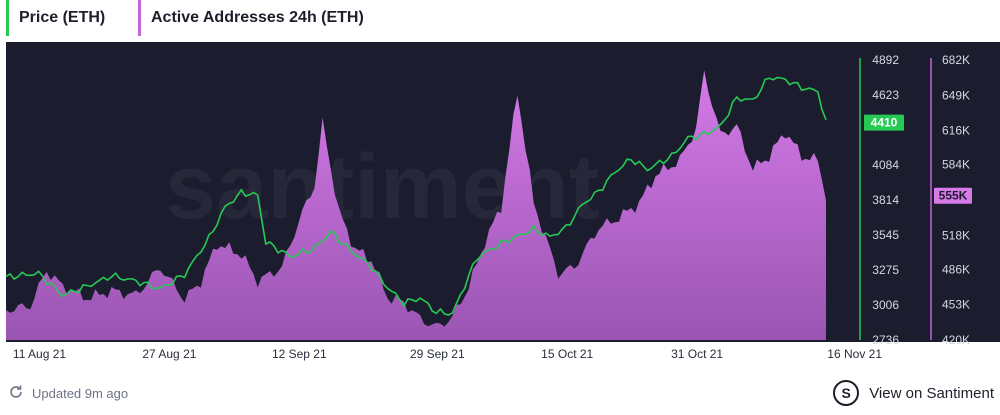  I want to click on updated-status: Updated 9m ago, so click(68, 393).